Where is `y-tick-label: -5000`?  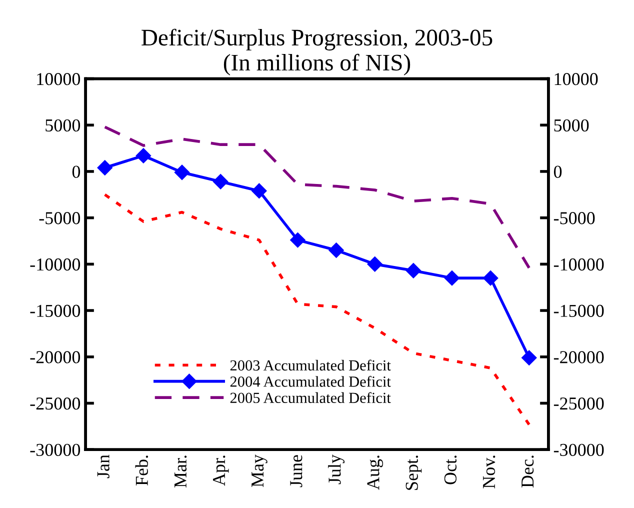
y-tick-label: -5000 is located at coordinates (59, 218).